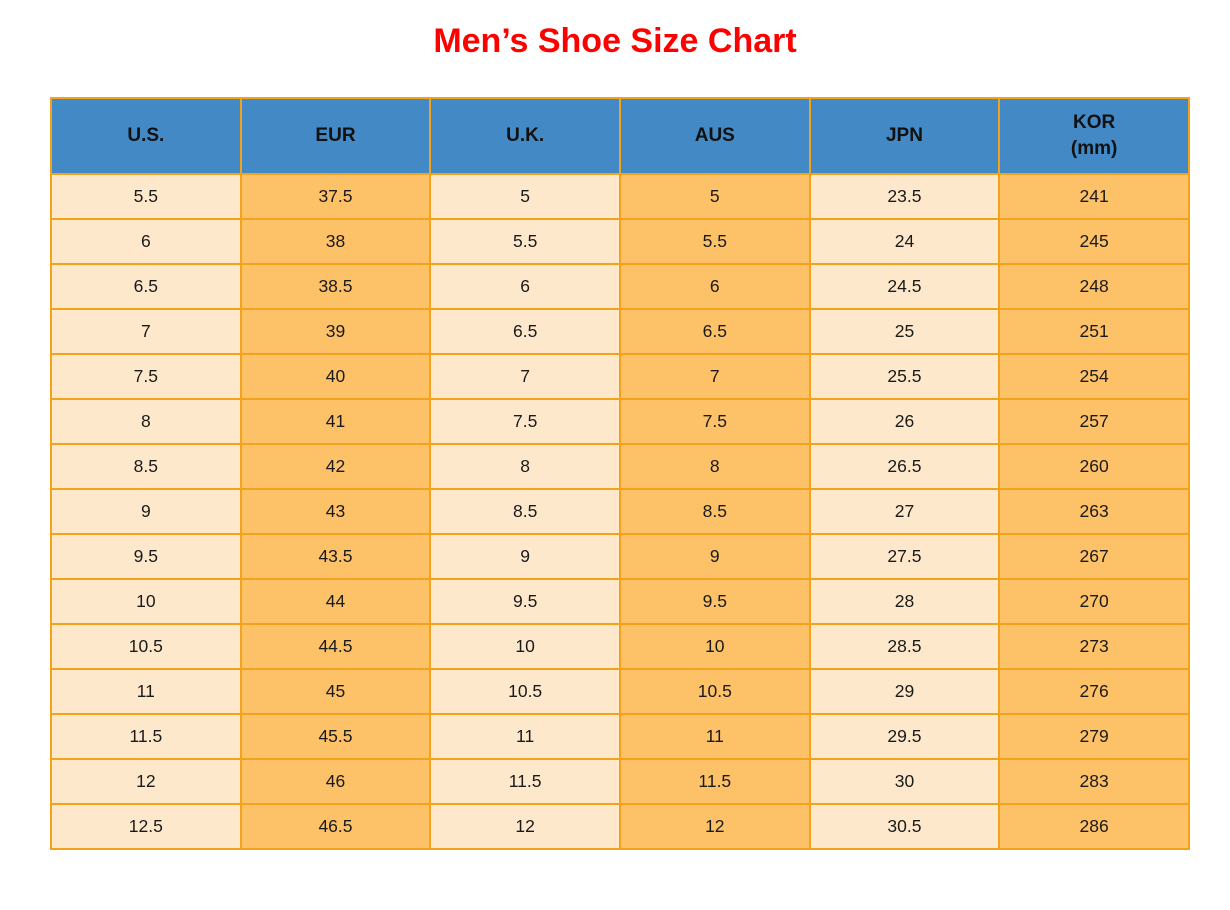 Image resolution: width=1230 pixels, height=910 pixels. Describe the element at coordinates (1094, 511) in the screenshot. I see `table-cell: 263` at that location.